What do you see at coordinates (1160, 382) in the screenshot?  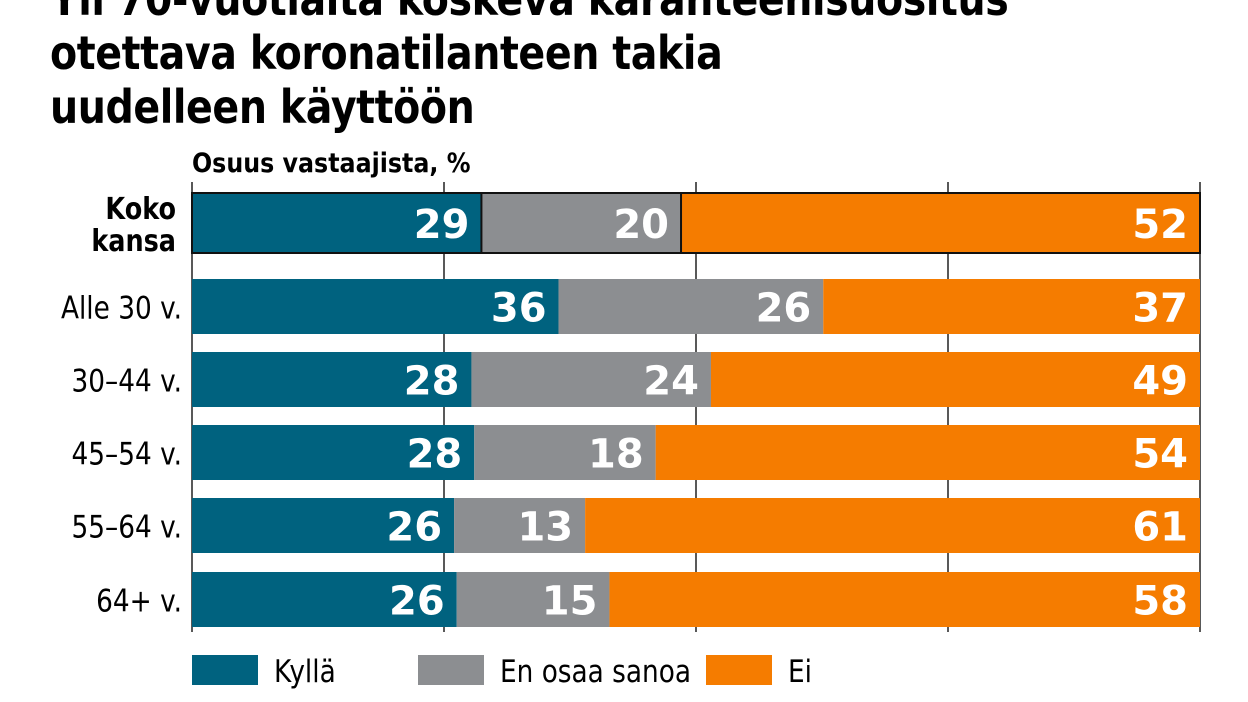 I see `data-label: 49` at bounding box center [1160, 382].